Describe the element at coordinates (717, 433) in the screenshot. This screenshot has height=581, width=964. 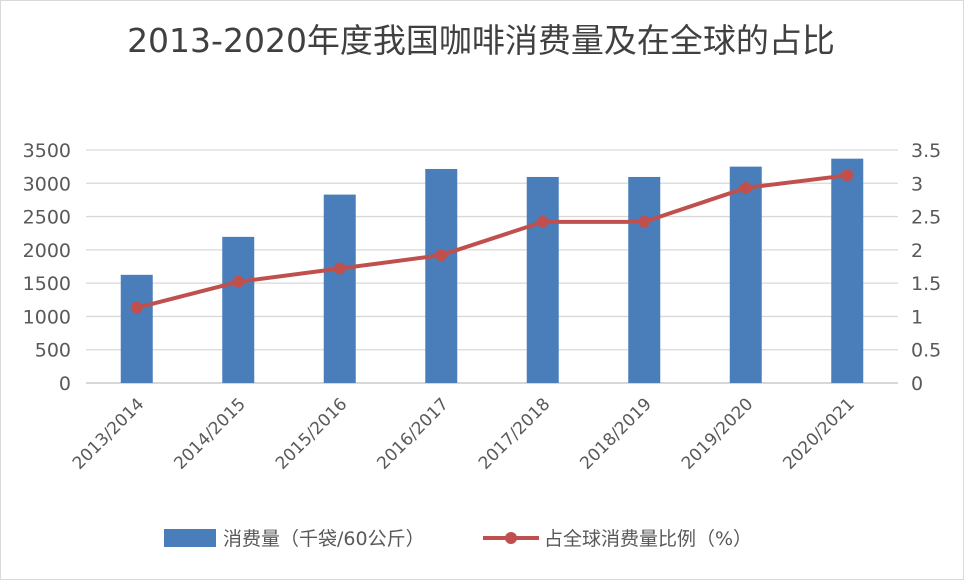
I see `category-label: 2019/2020` at that location.